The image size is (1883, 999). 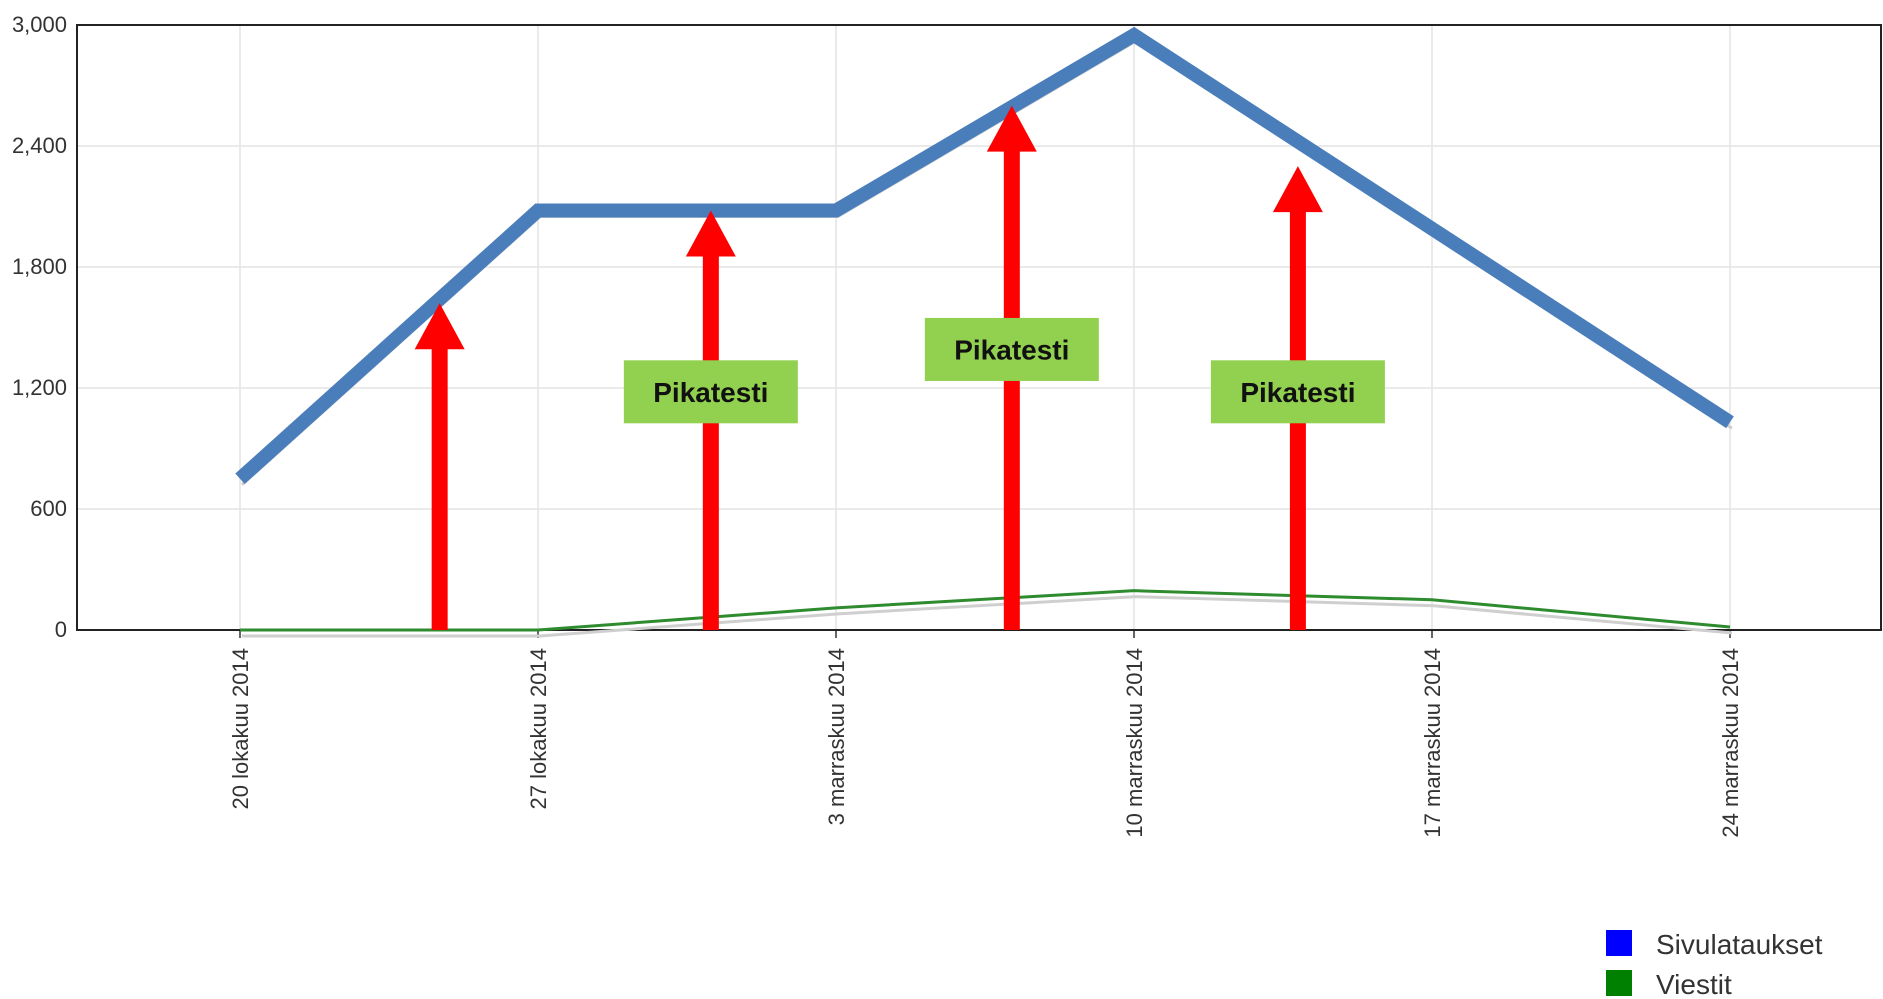 I want to click on y-tick-label: 3,000, so click(x=39, y=24).